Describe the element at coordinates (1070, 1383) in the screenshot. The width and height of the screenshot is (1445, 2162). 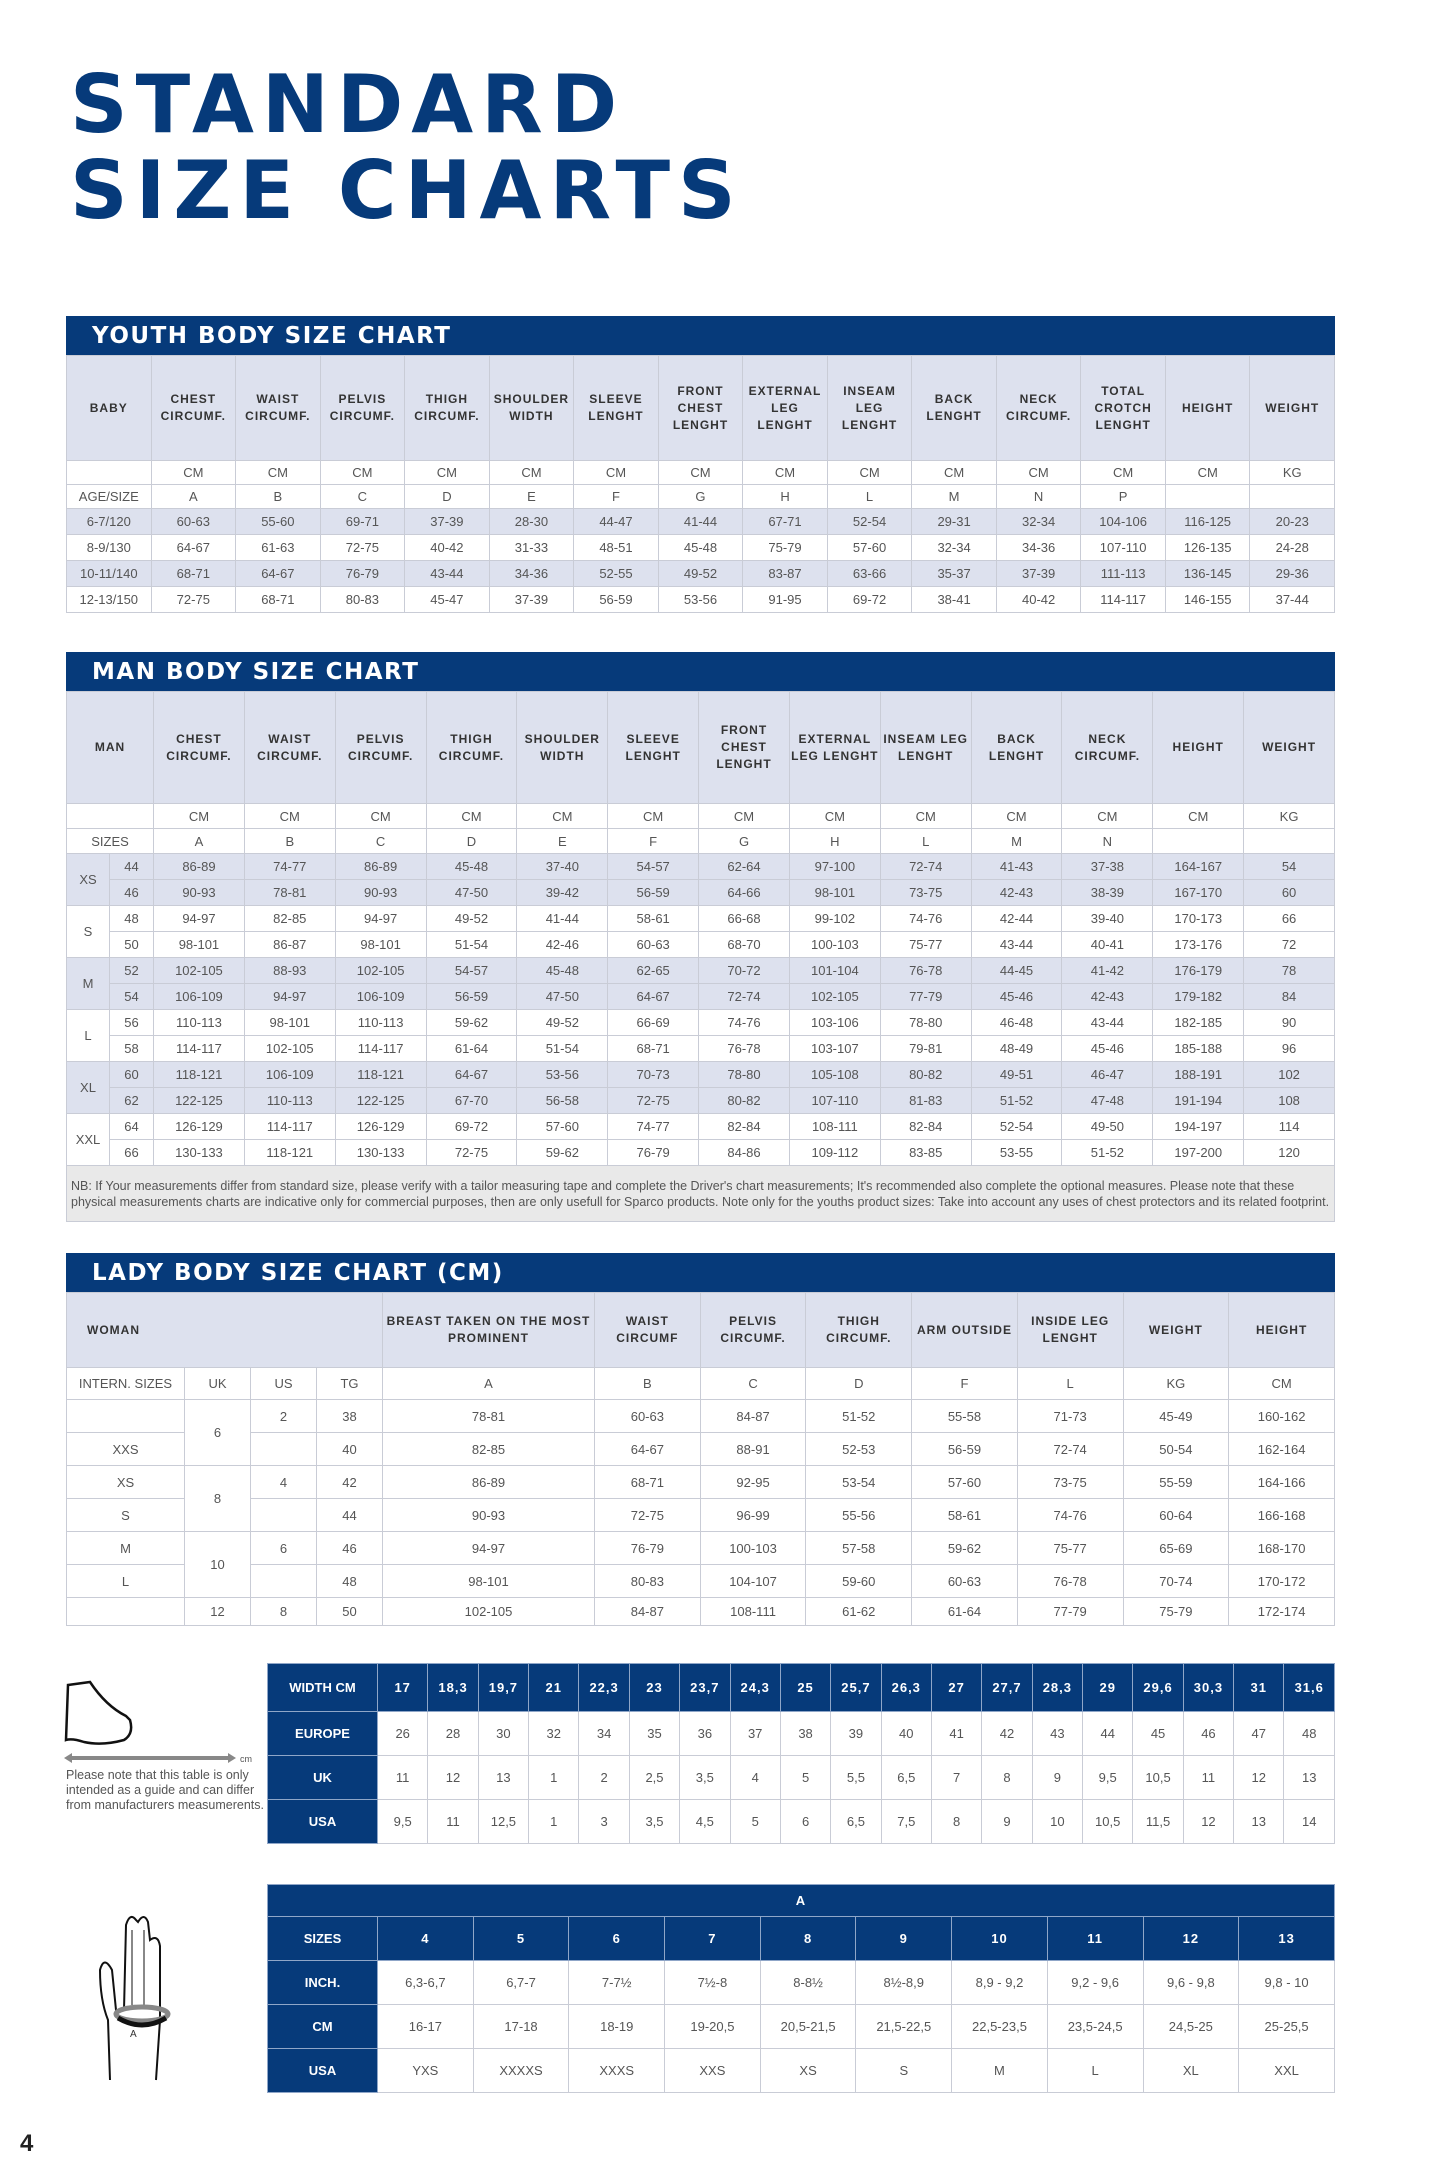
I see `measure-letter-cell: L` at that location.